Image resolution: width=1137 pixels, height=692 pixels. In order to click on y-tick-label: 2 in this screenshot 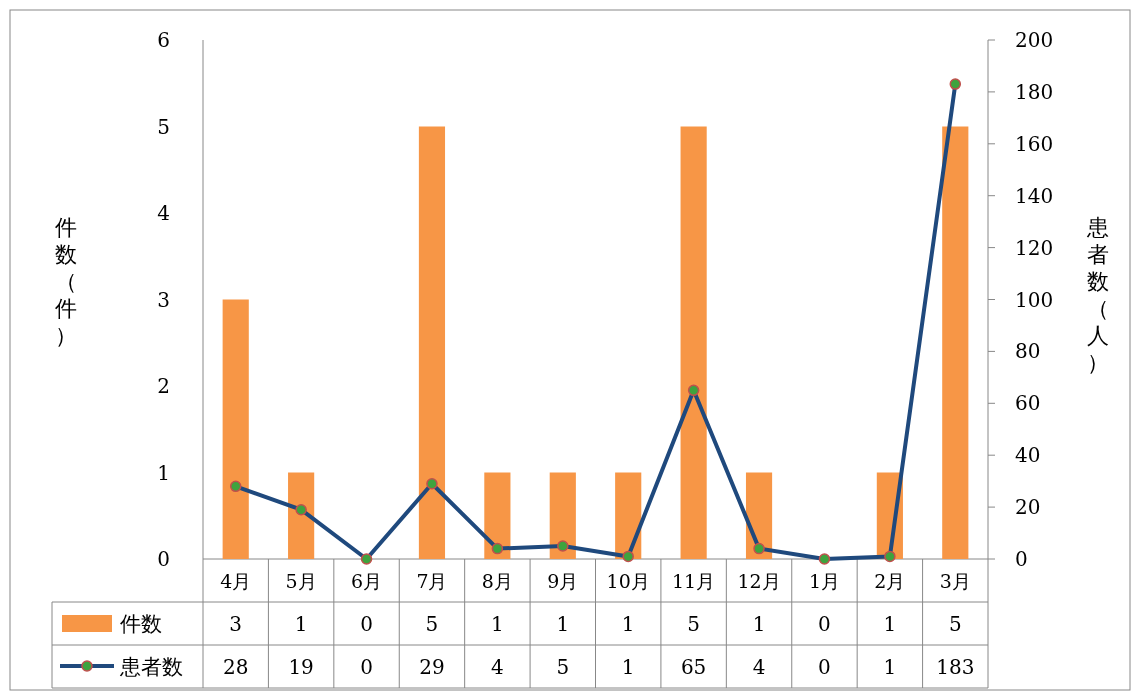, I will do `click(163, 386)`.